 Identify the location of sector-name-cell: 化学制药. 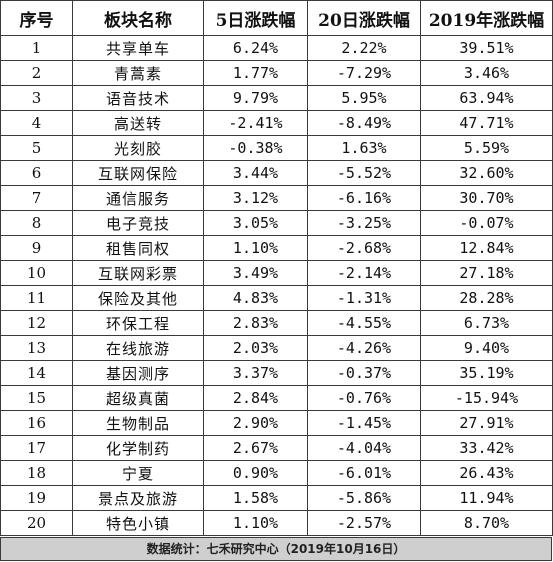
(138, 448).